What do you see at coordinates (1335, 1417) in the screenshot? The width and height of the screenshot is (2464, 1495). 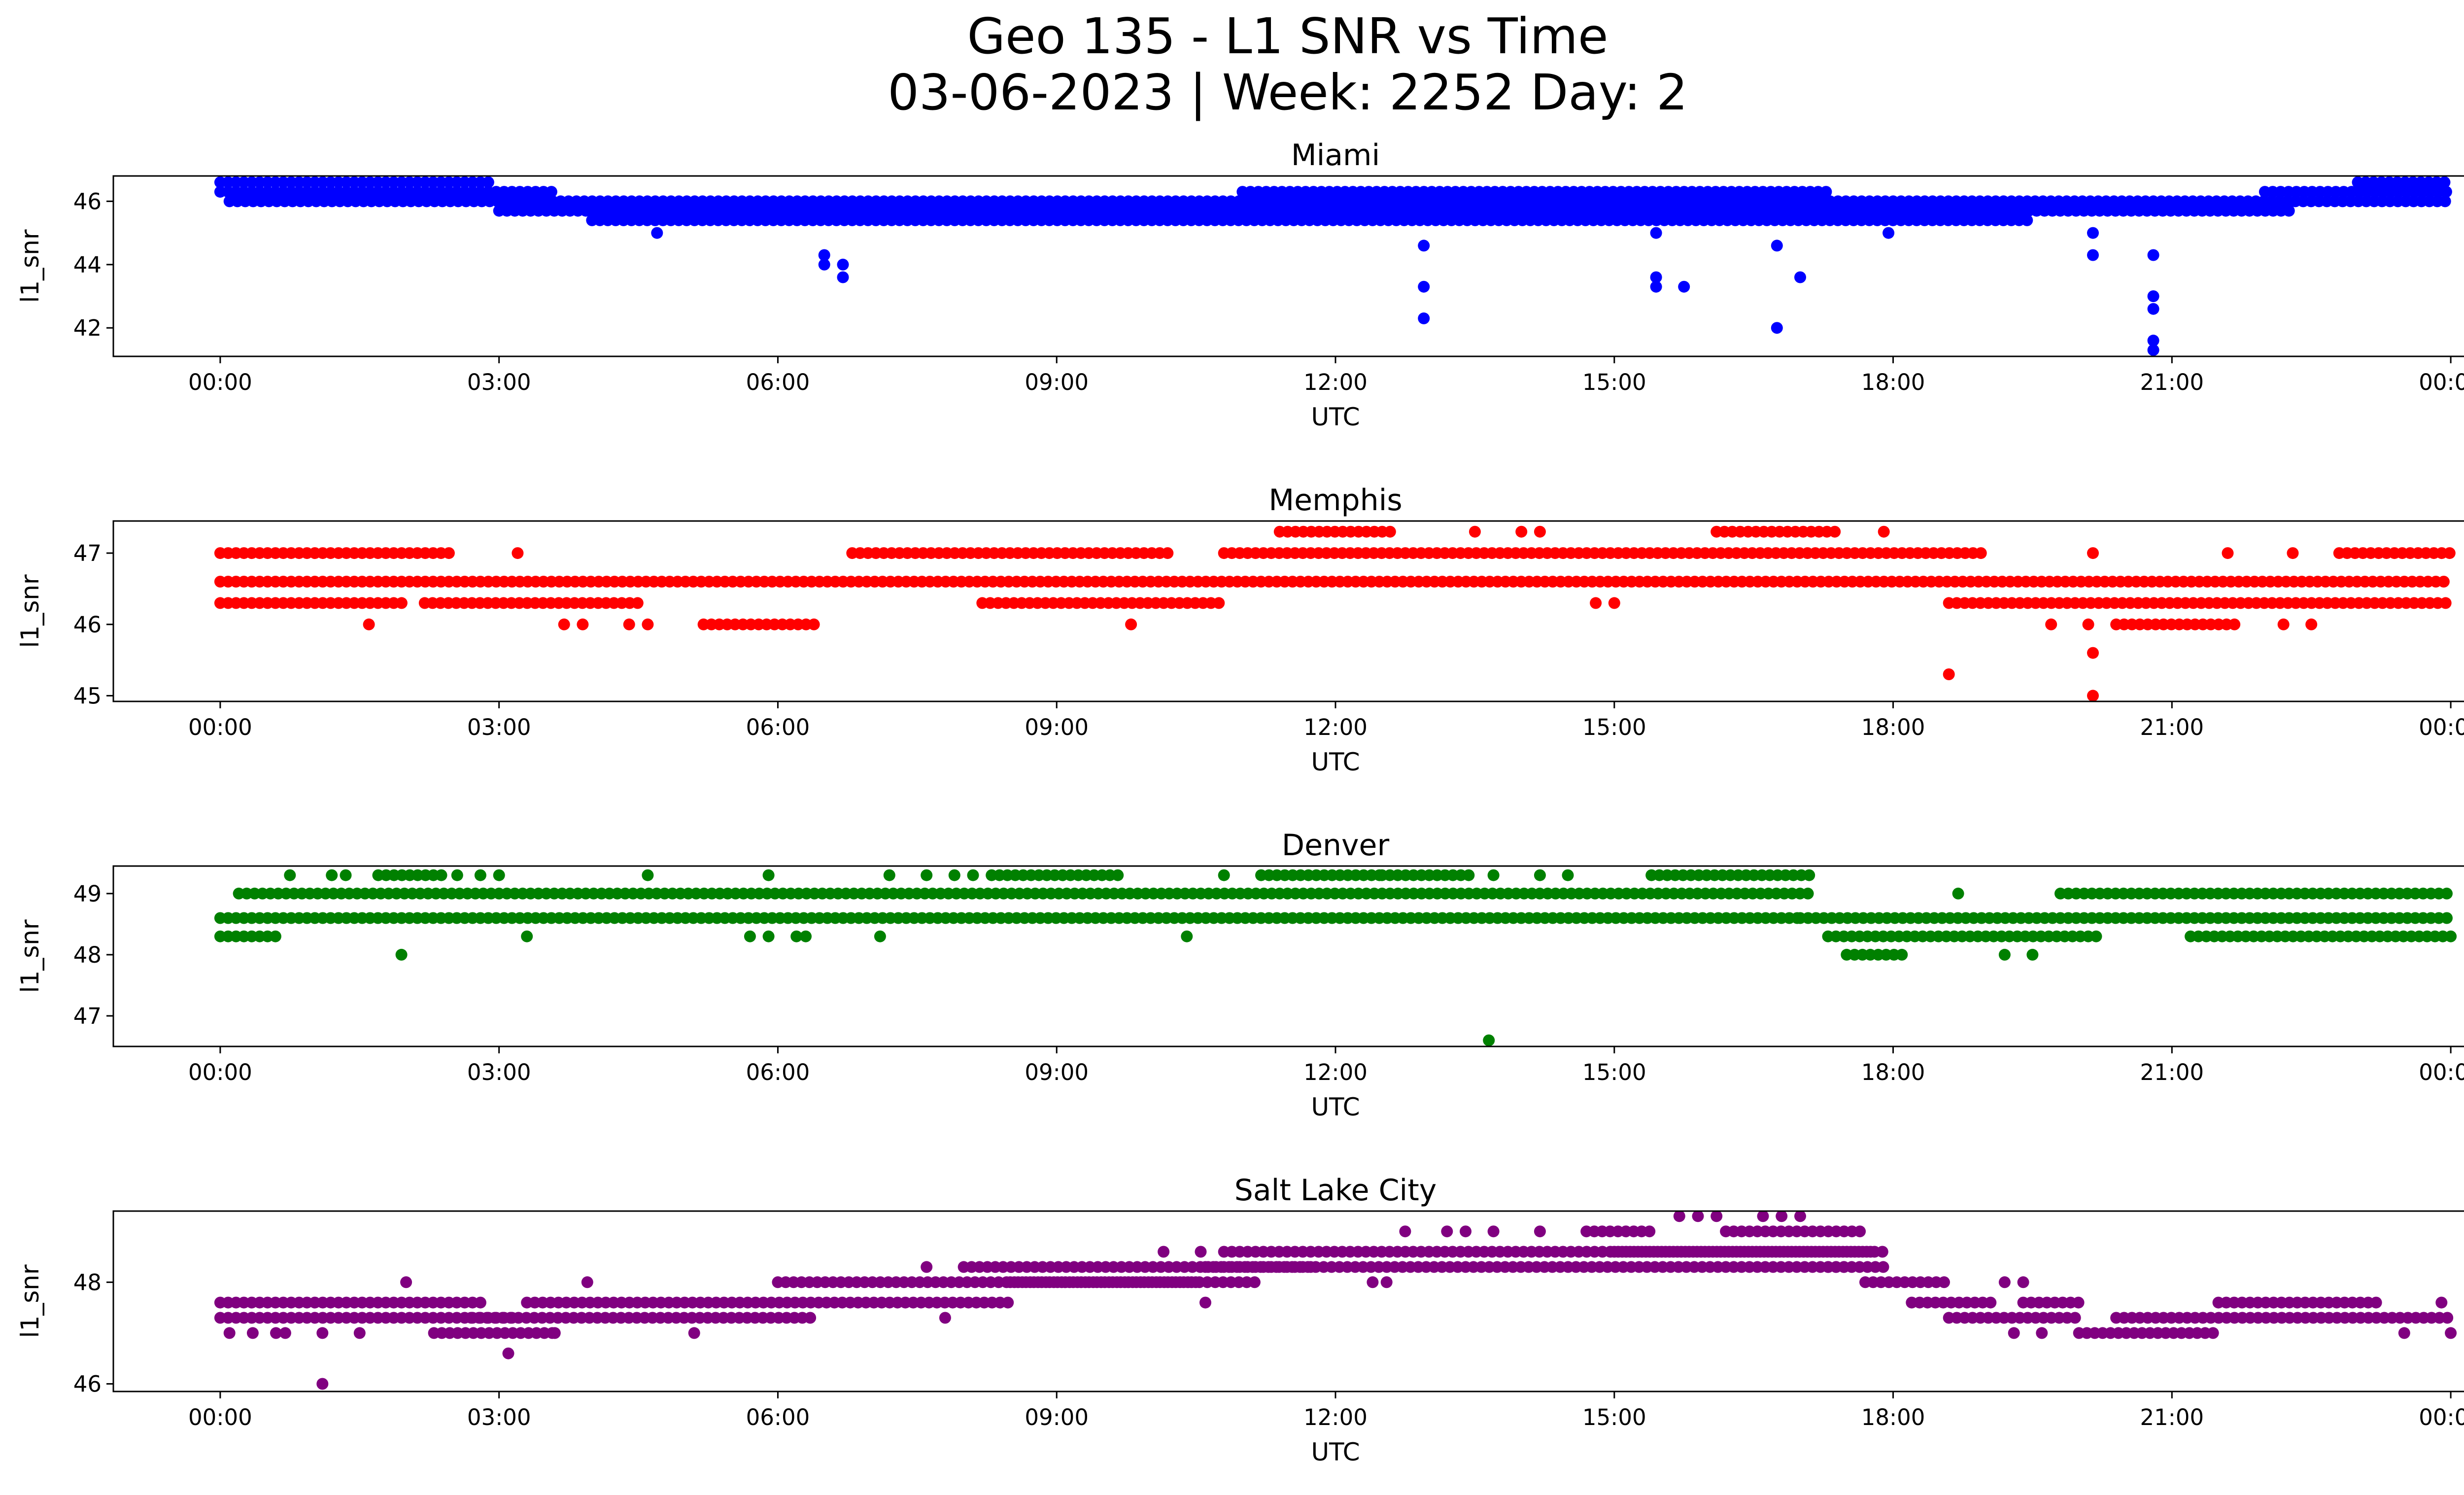 I see `x-tick-label: 12:00` at bounding box center [1335, 1417].